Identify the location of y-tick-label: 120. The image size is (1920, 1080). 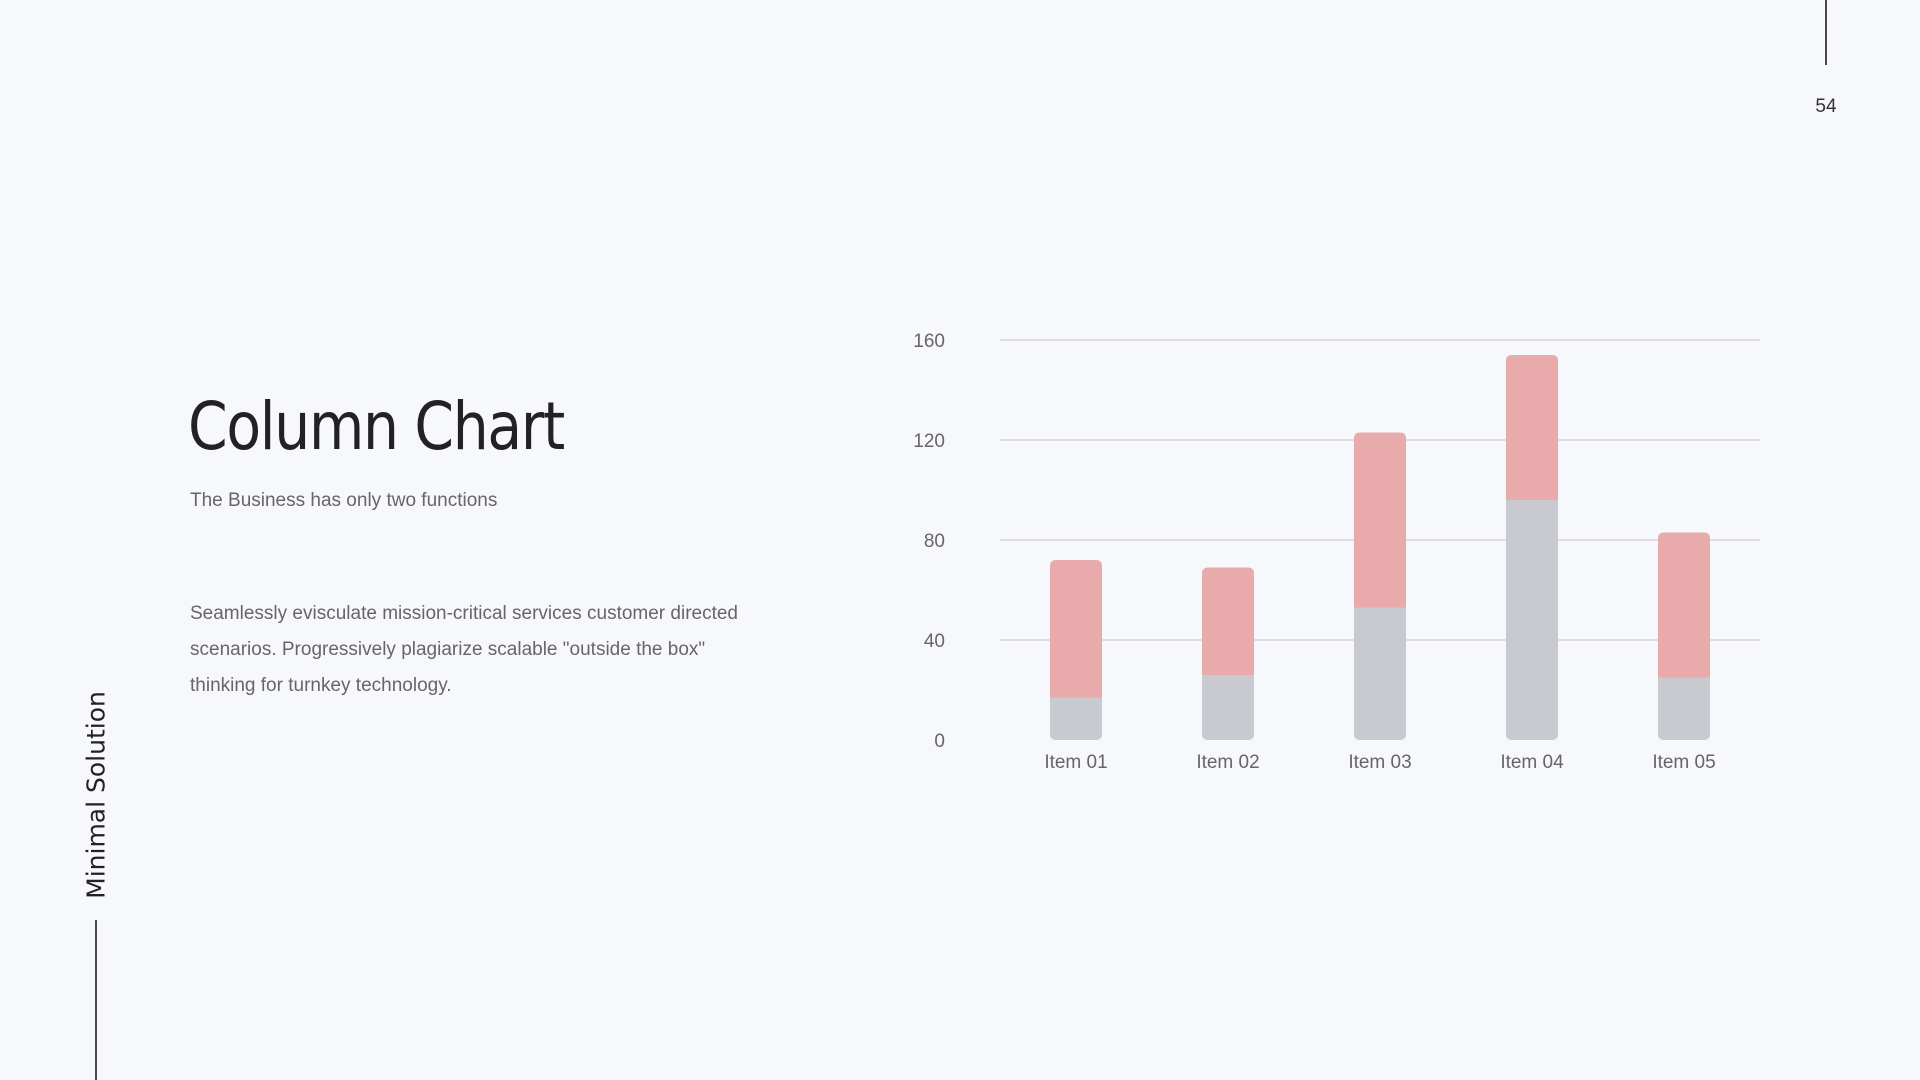
(929, 441).